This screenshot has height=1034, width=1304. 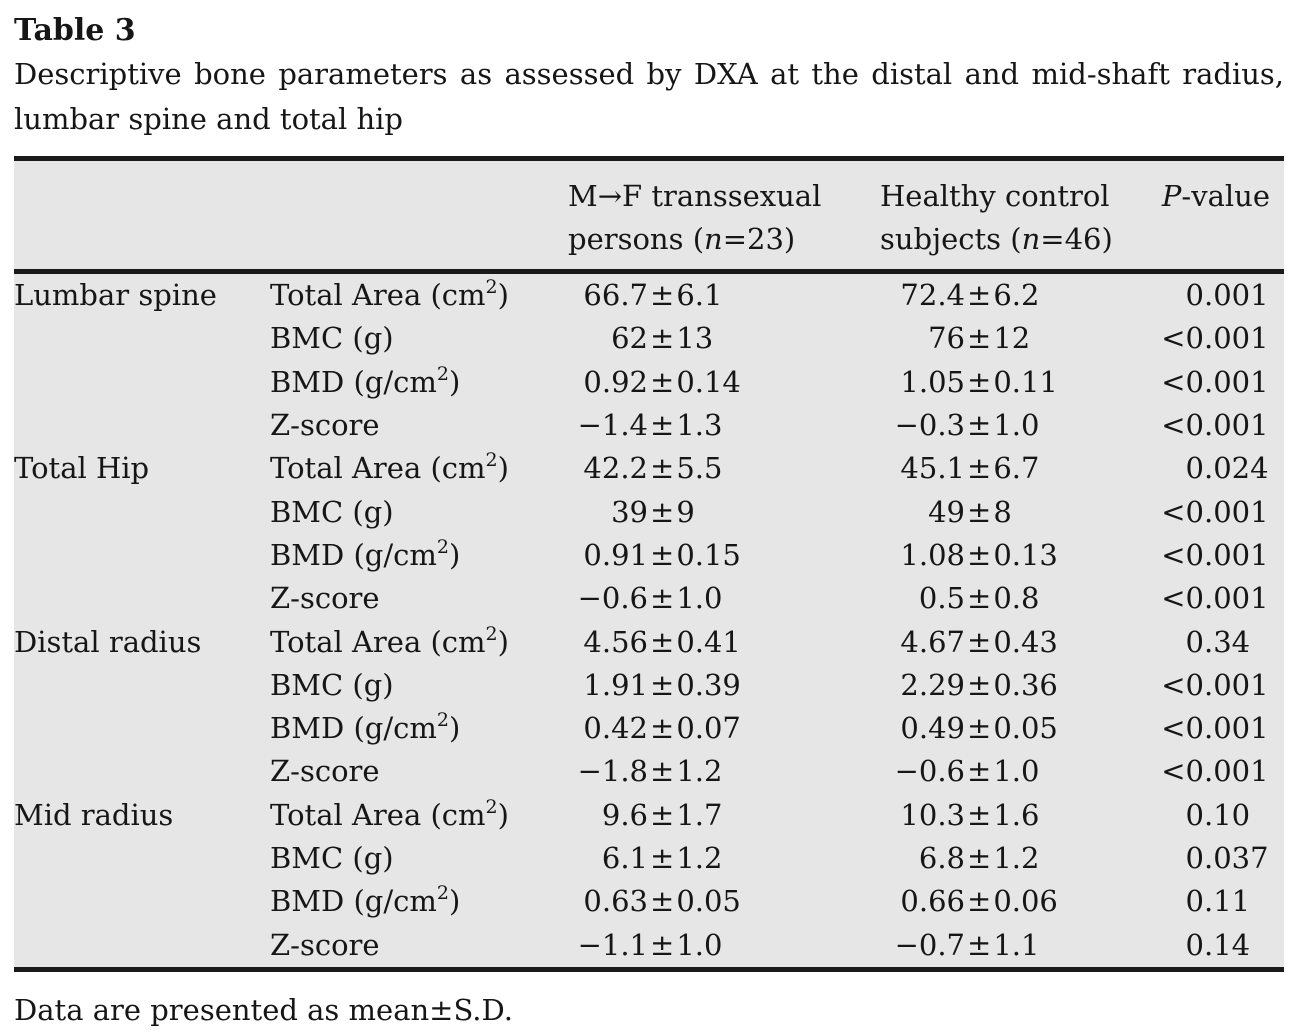 I want to click on mf-value-cell: 9.6±1.7, so click(x=662, y=814).